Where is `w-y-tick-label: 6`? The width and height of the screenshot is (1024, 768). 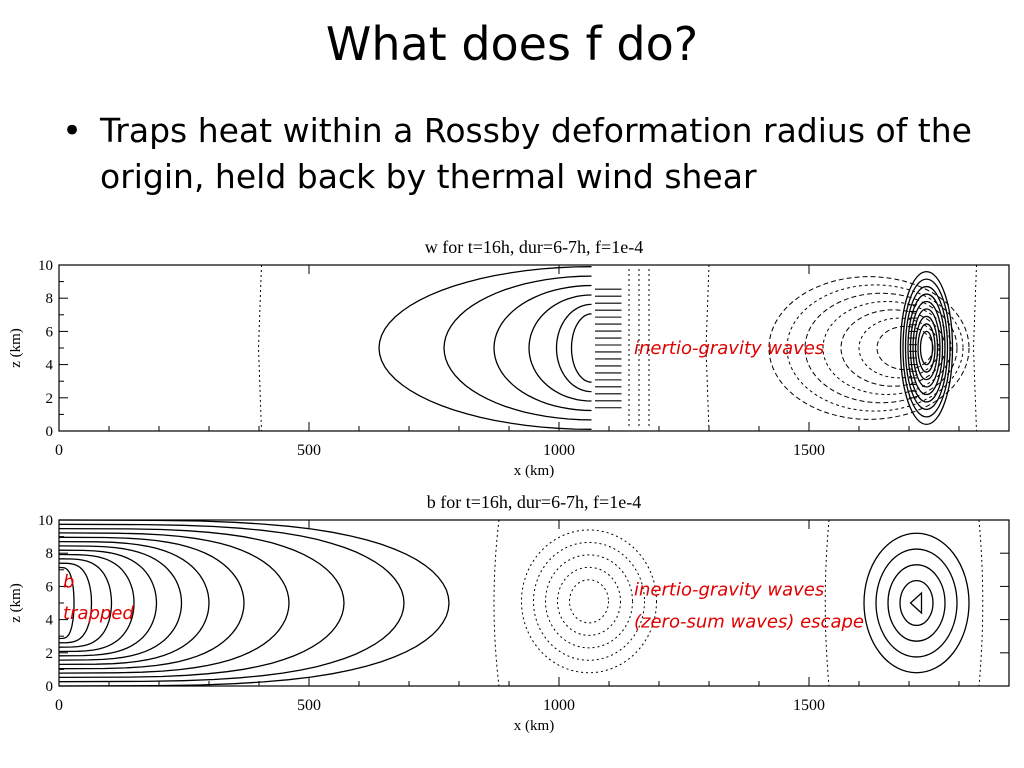 w-y-tick-label: 6 is located at coordinates (50, 332).